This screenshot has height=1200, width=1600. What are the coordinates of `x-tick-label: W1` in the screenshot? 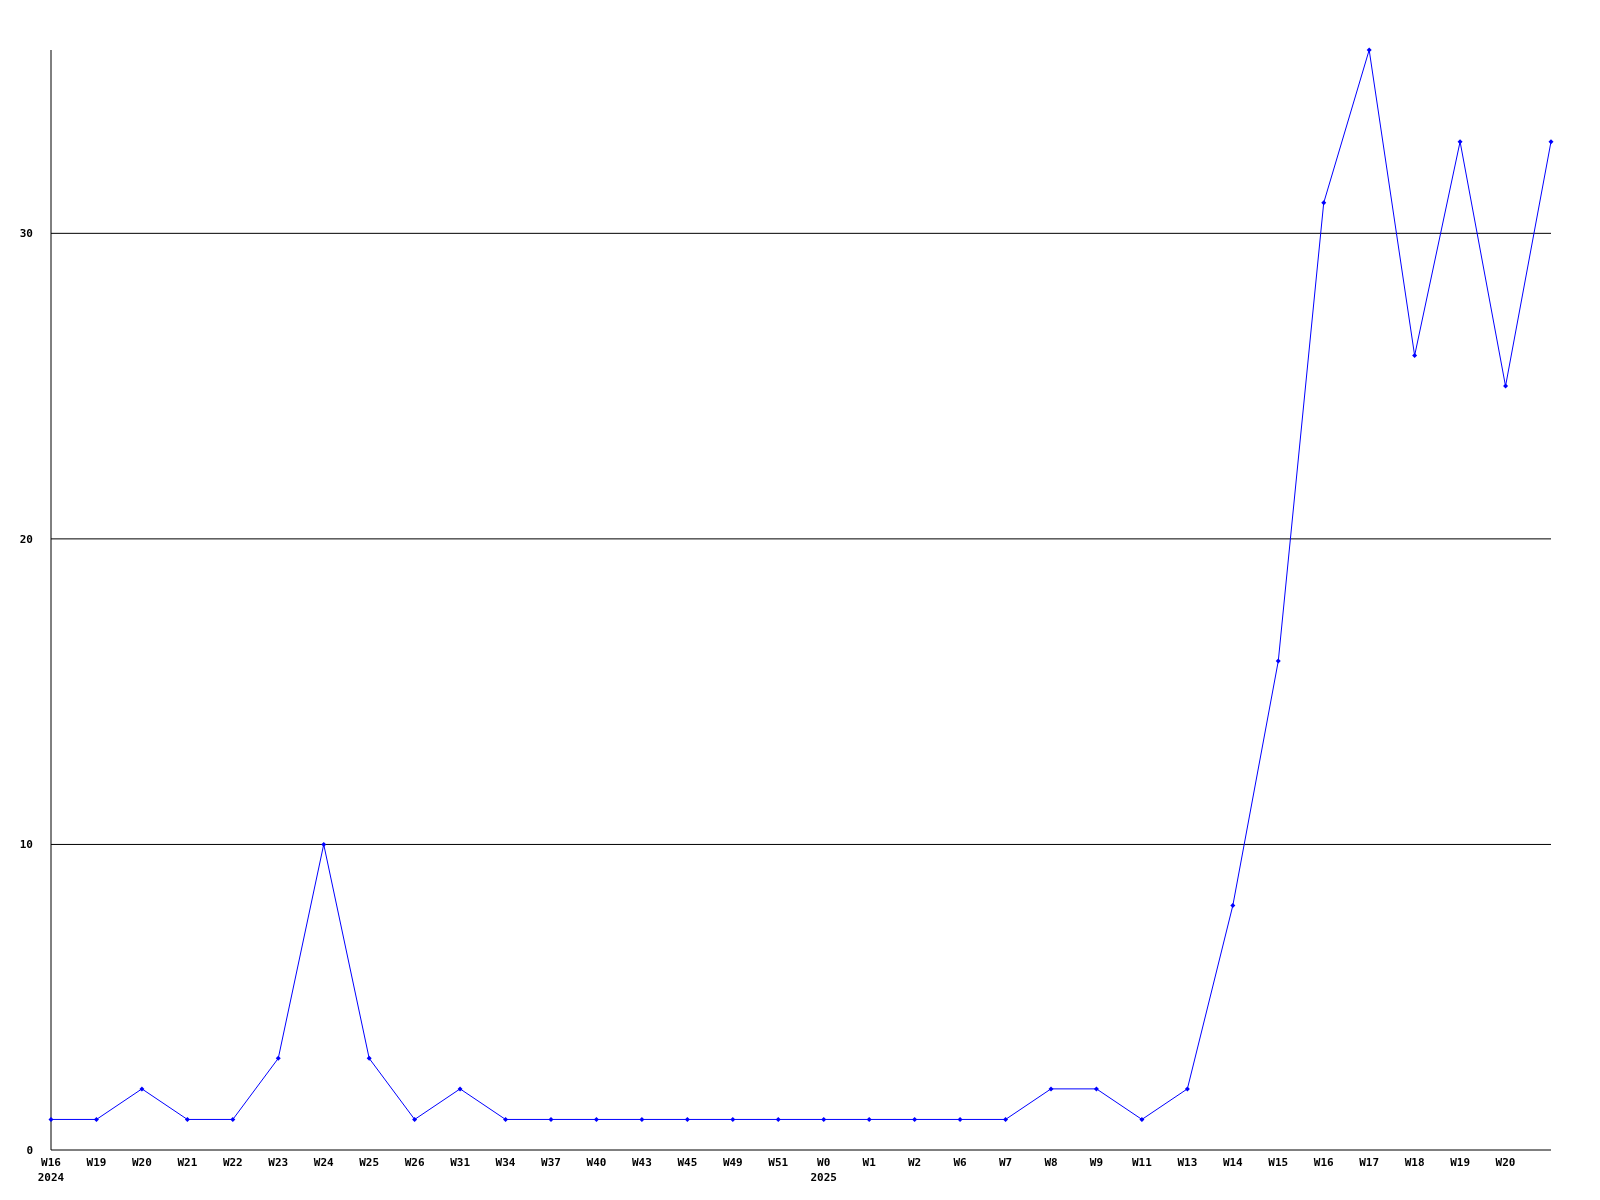 It's located at (869, 1162).